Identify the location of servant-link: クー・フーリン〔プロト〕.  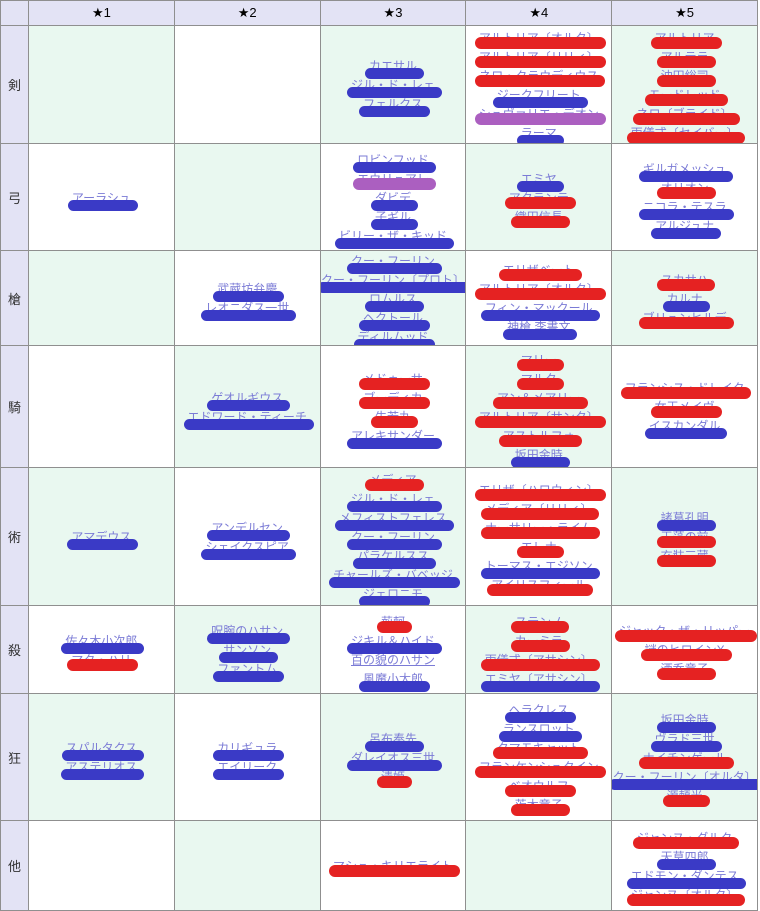
(393, 282).